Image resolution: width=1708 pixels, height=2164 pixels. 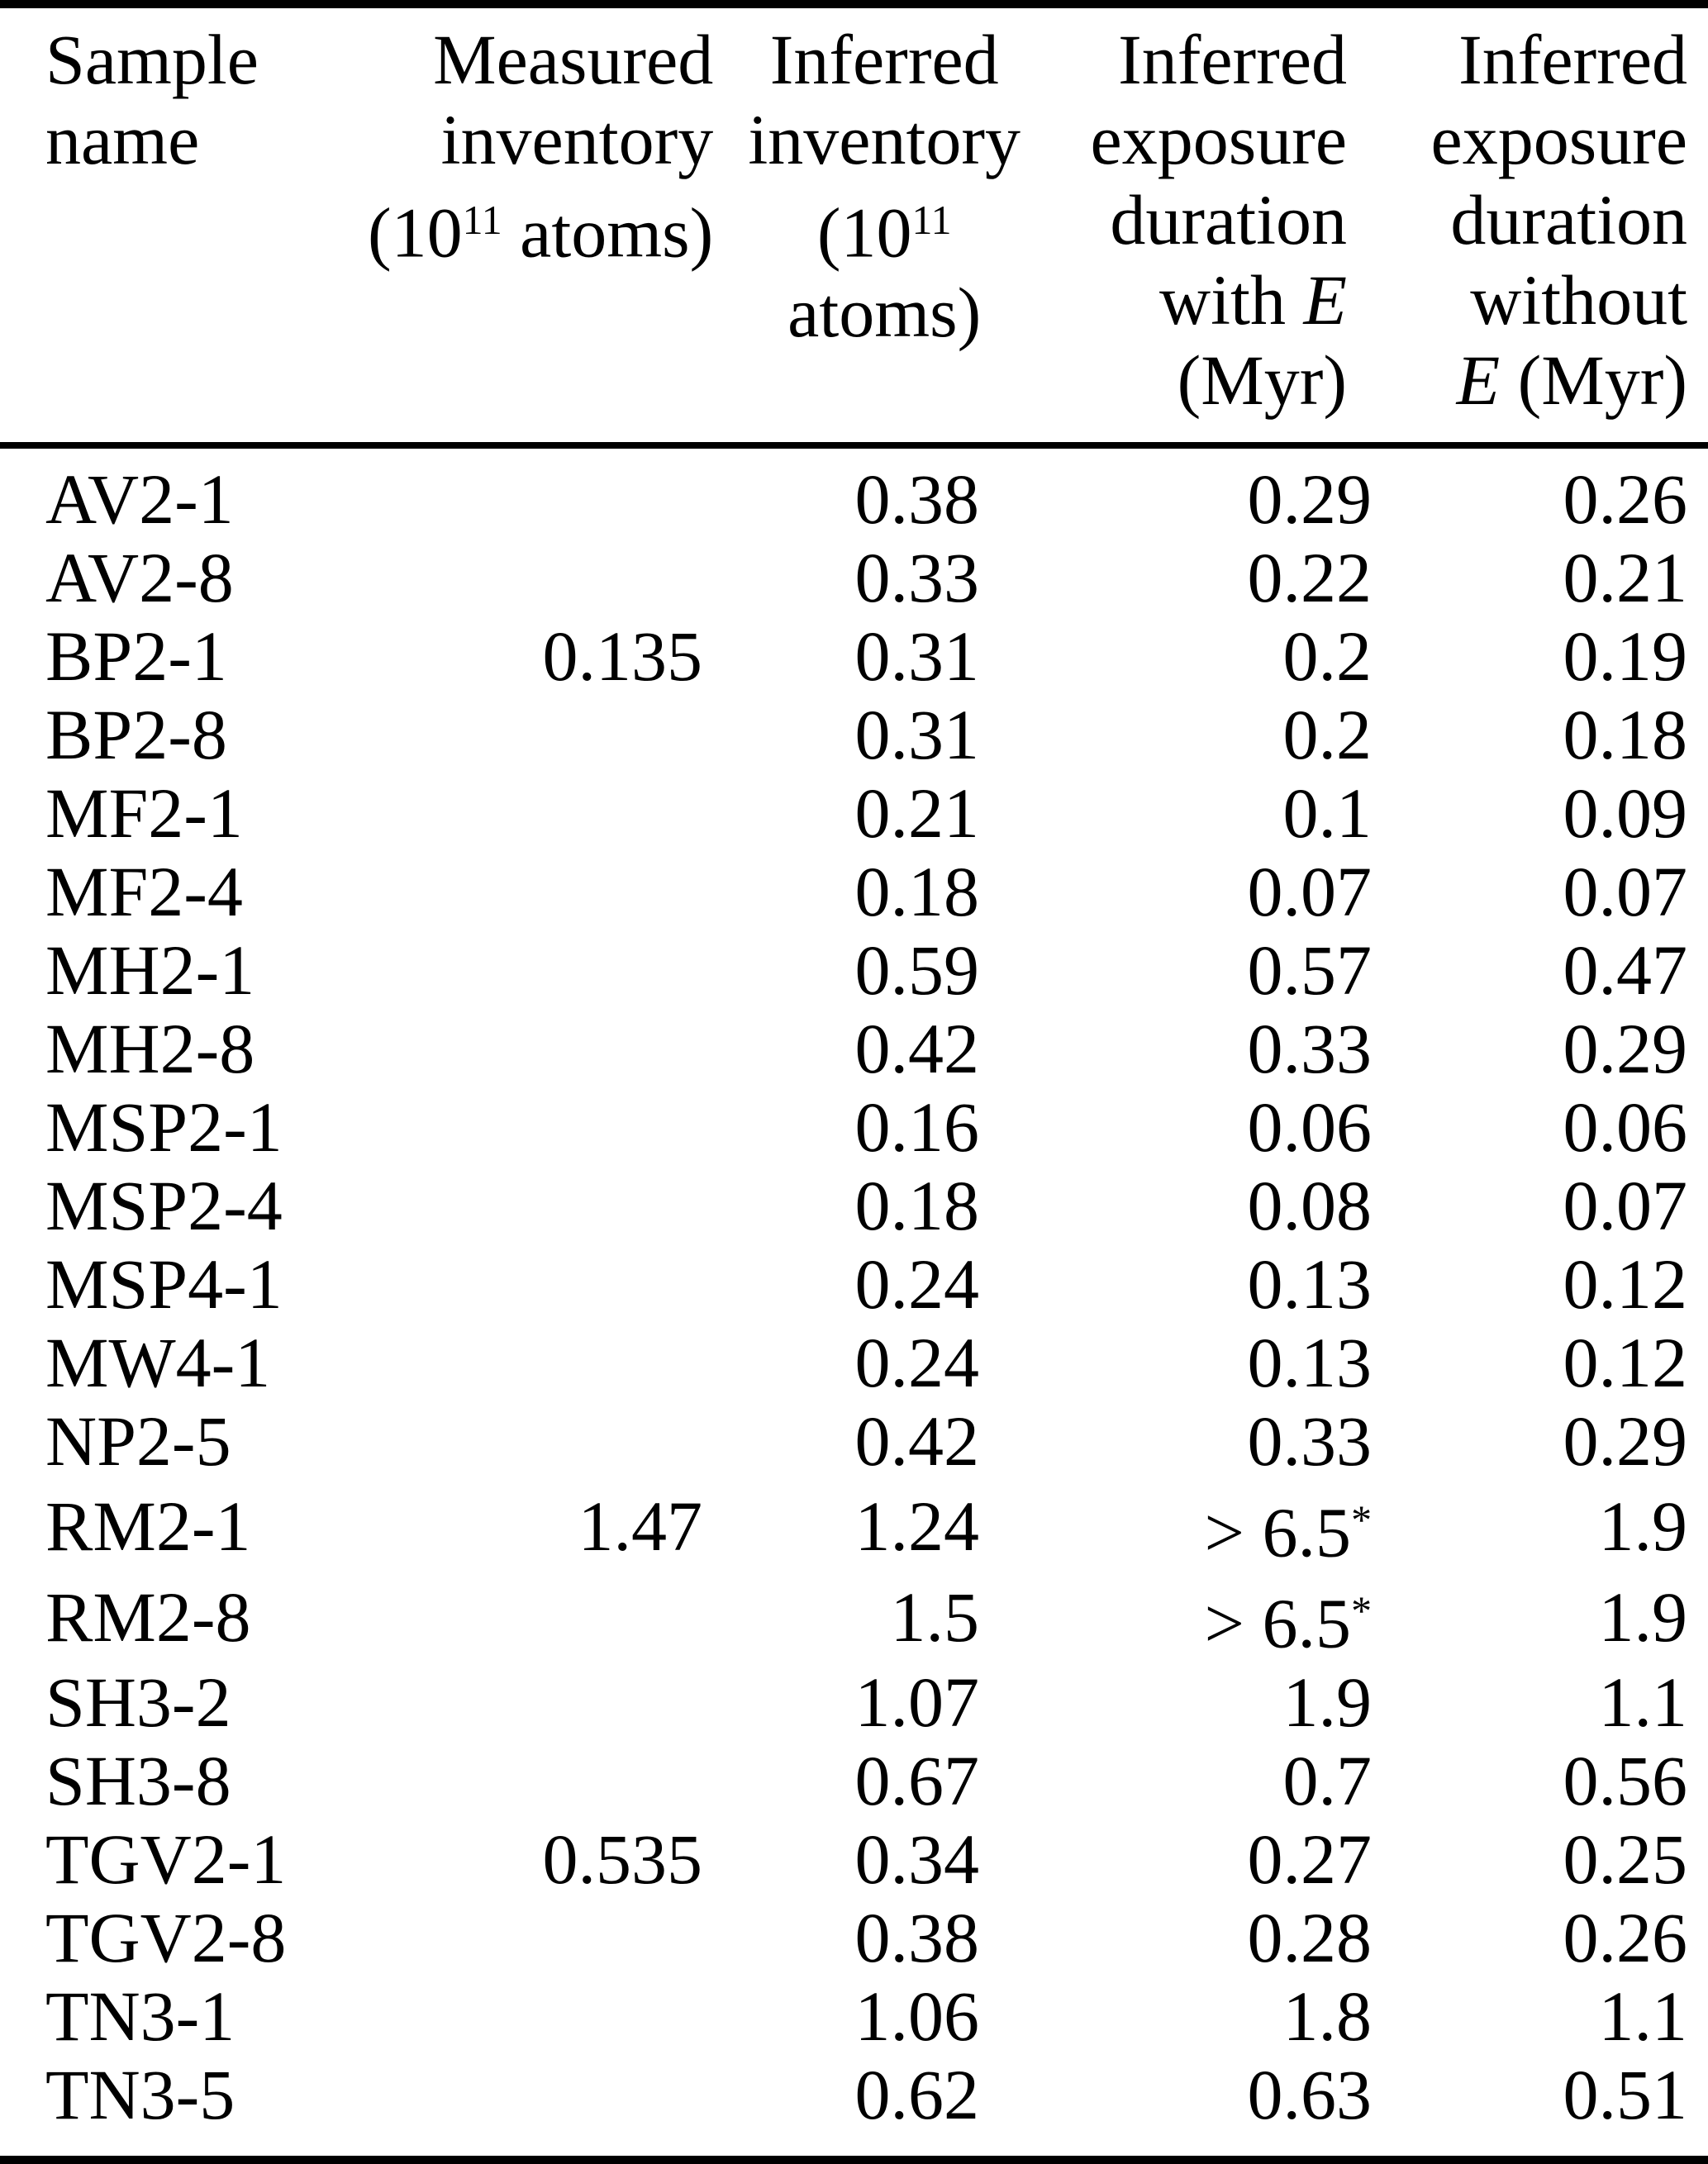 I want to click on table-row: AV2-8 0.33 0.22 0.21, so click(x=854, y=578).